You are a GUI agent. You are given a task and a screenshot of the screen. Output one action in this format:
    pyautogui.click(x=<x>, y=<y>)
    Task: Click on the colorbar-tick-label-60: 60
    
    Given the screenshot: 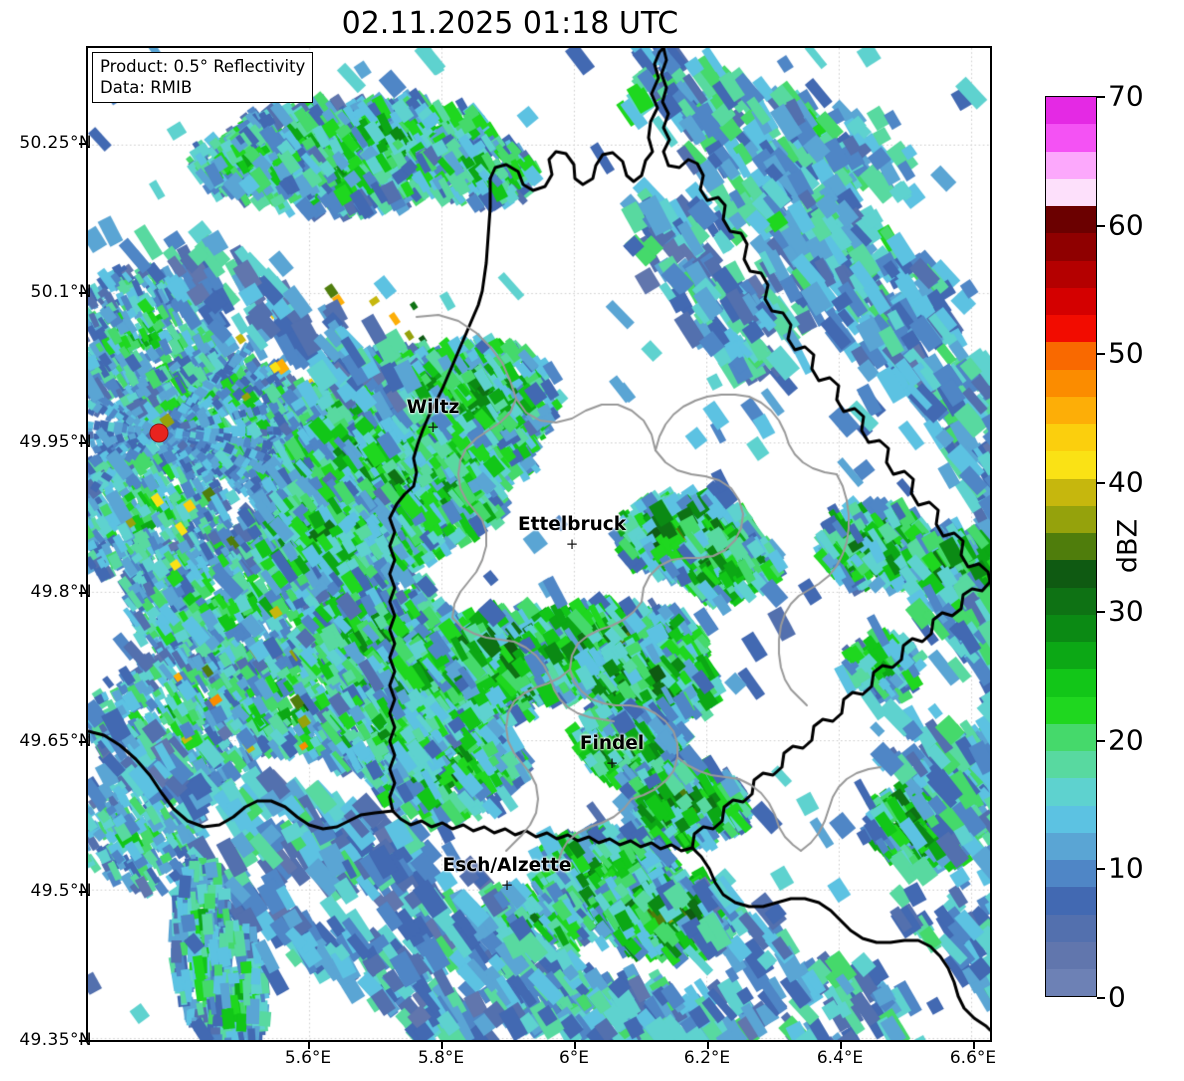 What is the action you would take?
    pyautogui.click(x=1126, y=225)
    